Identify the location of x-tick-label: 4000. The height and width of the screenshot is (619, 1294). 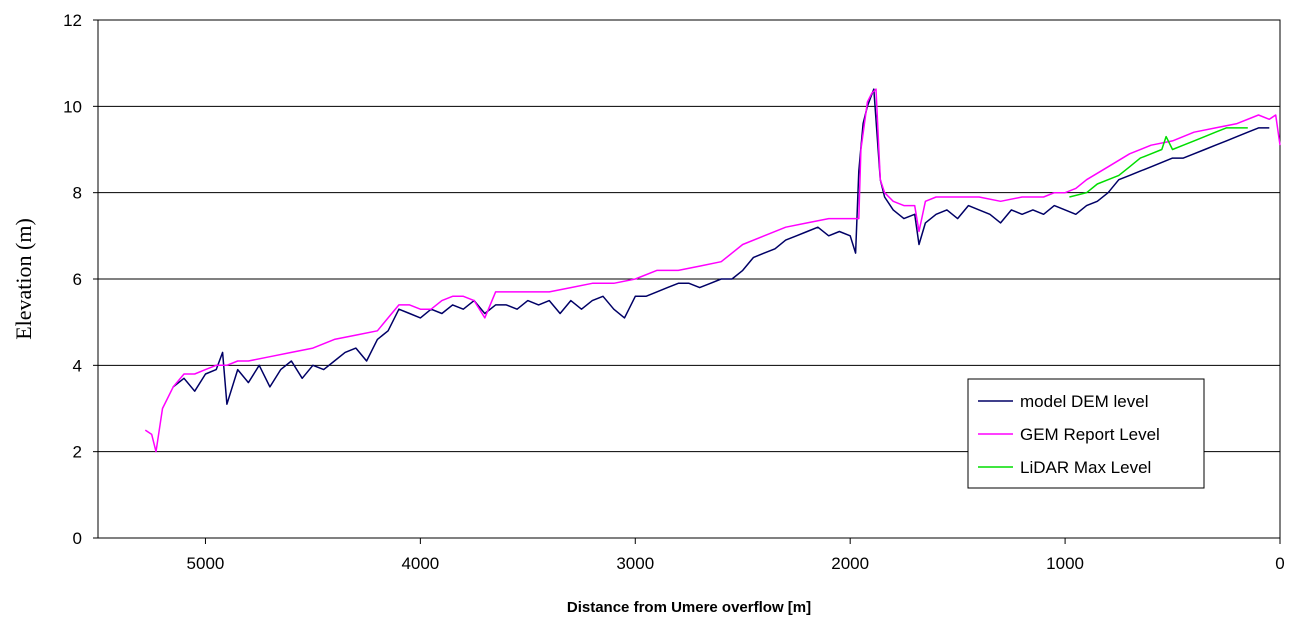
(420, 563).